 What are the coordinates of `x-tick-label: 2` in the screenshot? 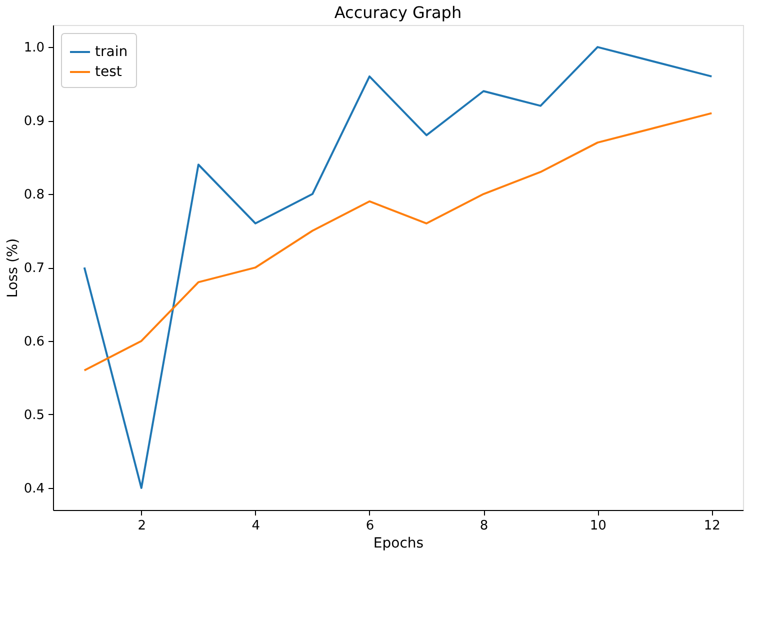 It's located at (142, 526).